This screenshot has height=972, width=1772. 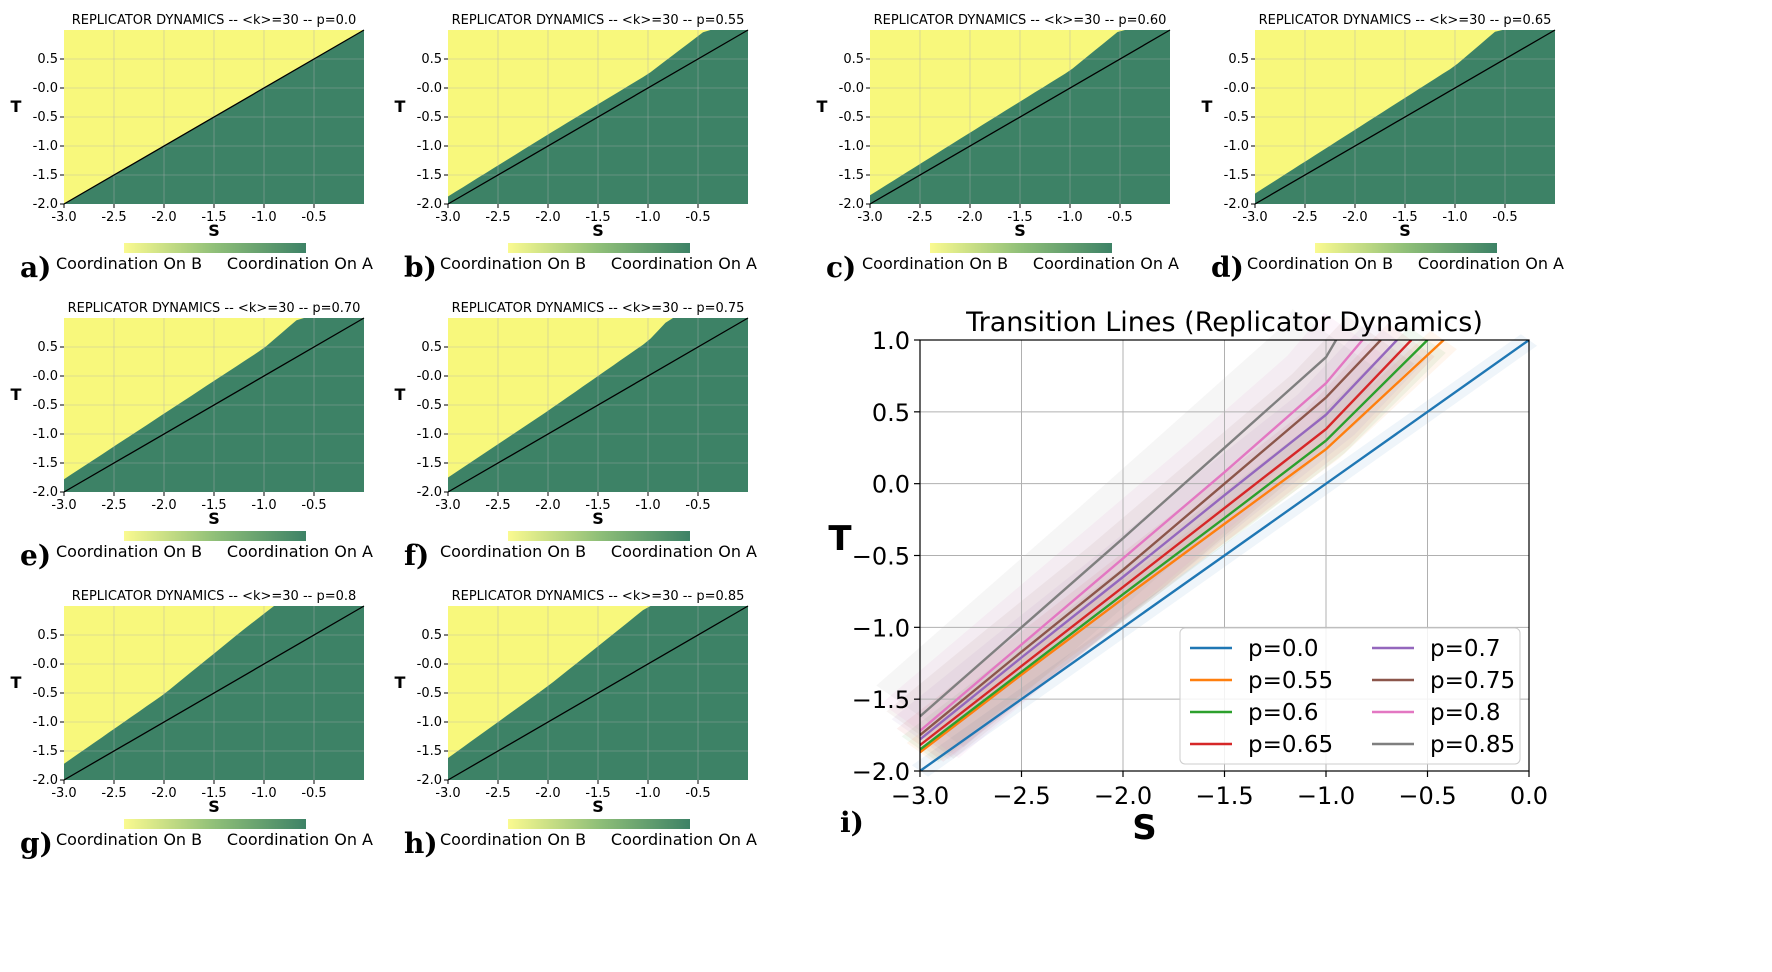 I want to click on uncertainty-band, so click(x=1141, y=535).